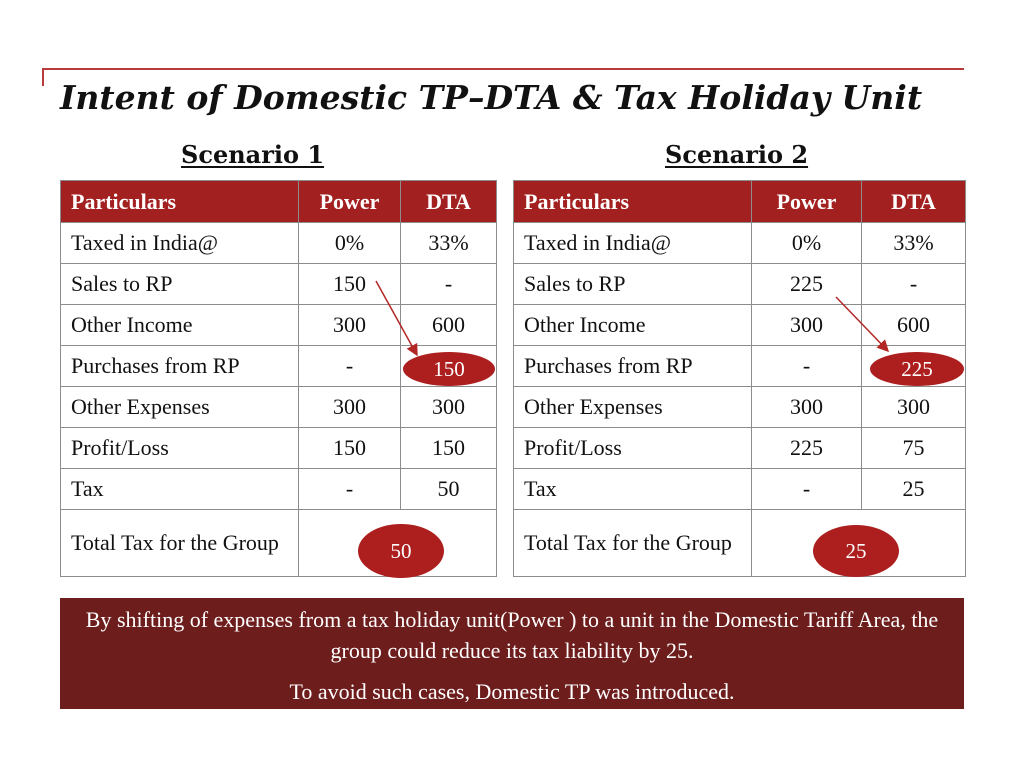 This screenshot has width=1024, height=768. I want to click on scenario-1-total-oval: 50, so click(401, 551).